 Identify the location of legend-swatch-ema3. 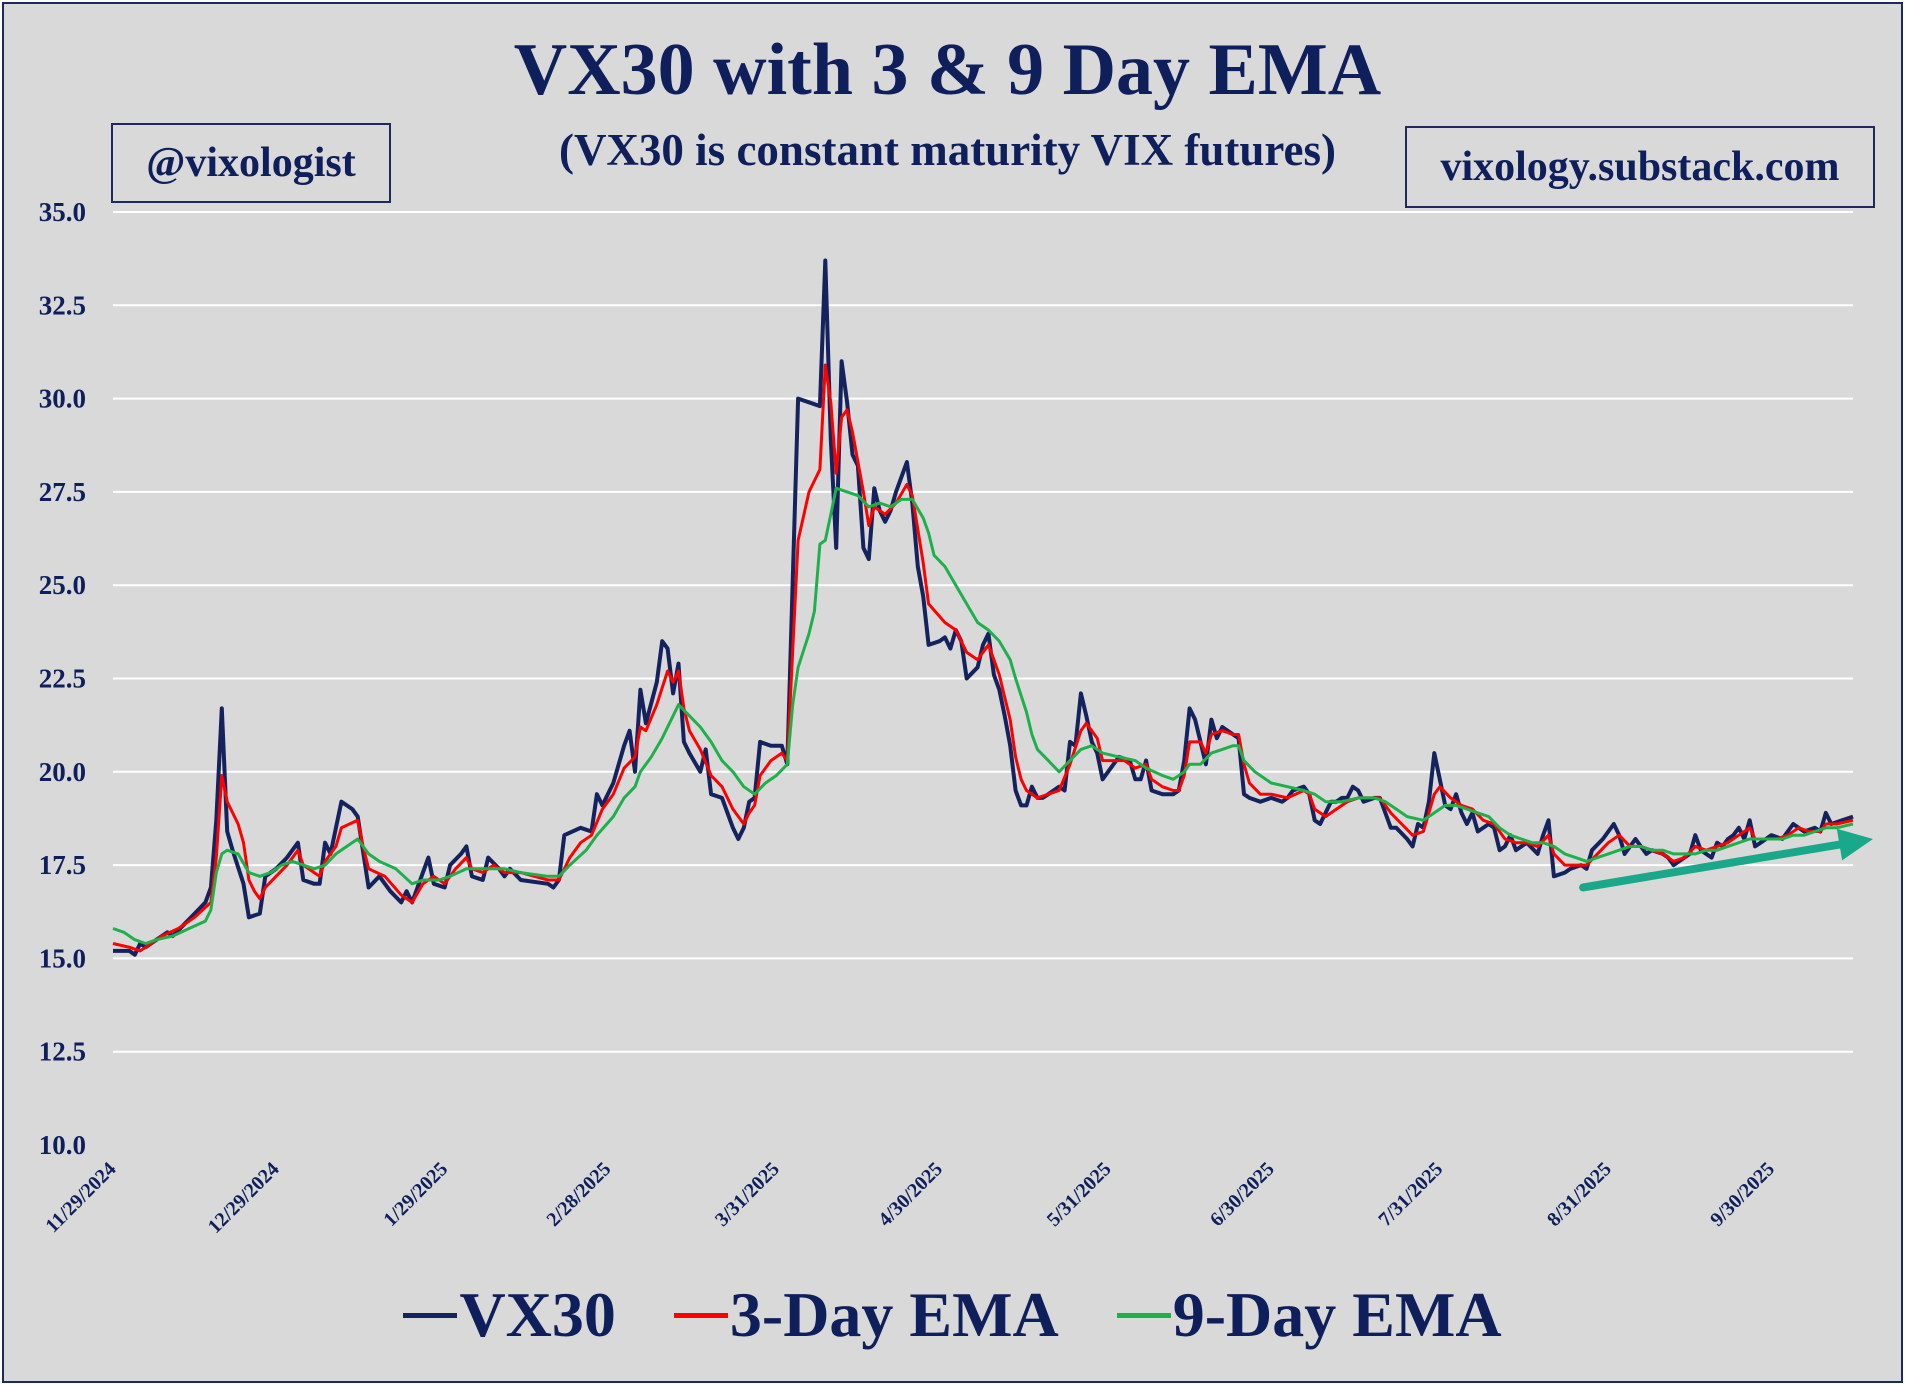
(700, 1315).